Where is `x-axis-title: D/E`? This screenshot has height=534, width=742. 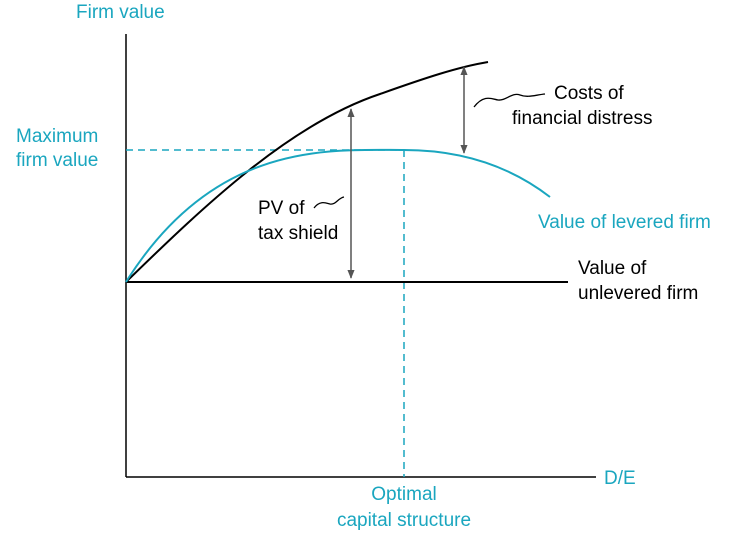 x-axis-title: D/E is located at coordinates (620, 478).